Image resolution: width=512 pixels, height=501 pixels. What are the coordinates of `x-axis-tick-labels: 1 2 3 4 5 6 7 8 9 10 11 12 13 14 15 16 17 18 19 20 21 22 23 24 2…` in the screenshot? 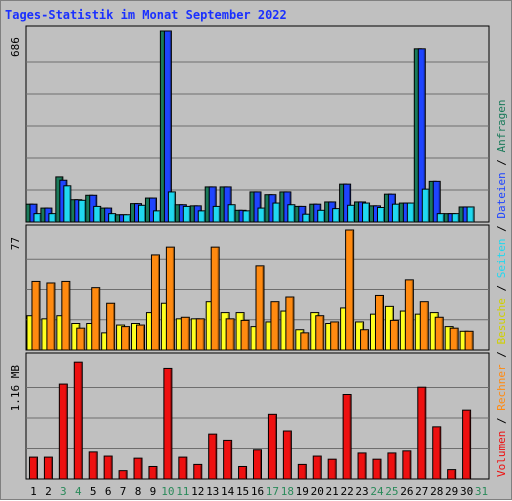 It's located at (259, 491).